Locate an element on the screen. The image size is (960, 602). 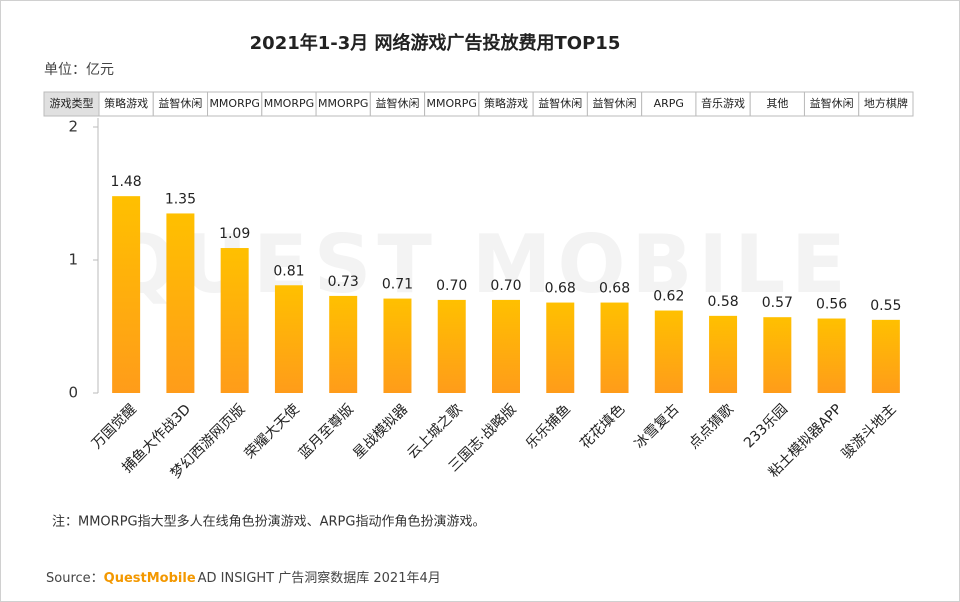
type-label: ARPG is located at coordinates (669, 103).